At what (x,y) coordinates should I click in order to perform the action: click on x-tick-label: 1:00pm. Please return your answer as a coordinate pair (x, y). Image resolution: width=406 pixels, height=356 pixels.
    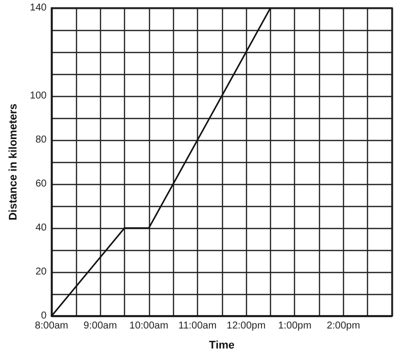
    Looking at the image, I should click on (295, 326).